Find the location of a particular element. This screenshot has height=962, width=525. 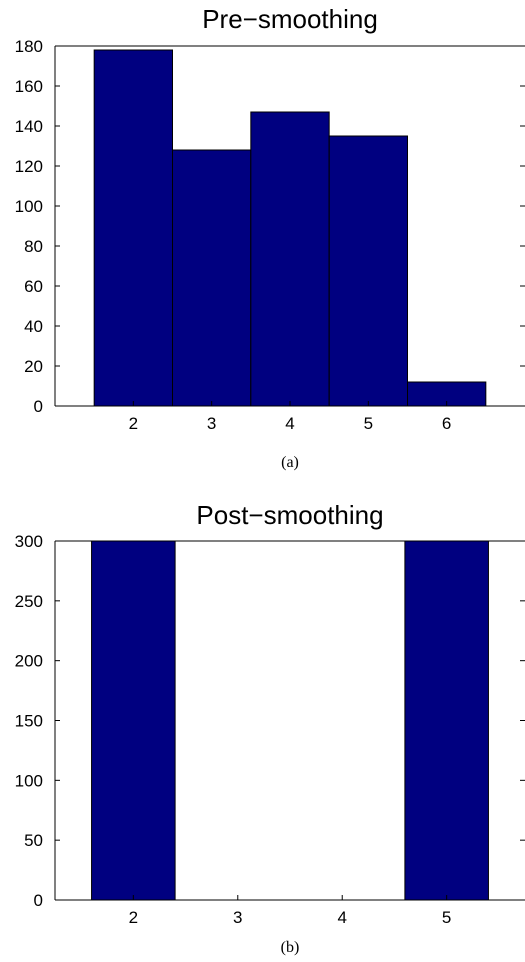

x-ticks: 2 3 4 5 6 is located at coordinates (290, 417).